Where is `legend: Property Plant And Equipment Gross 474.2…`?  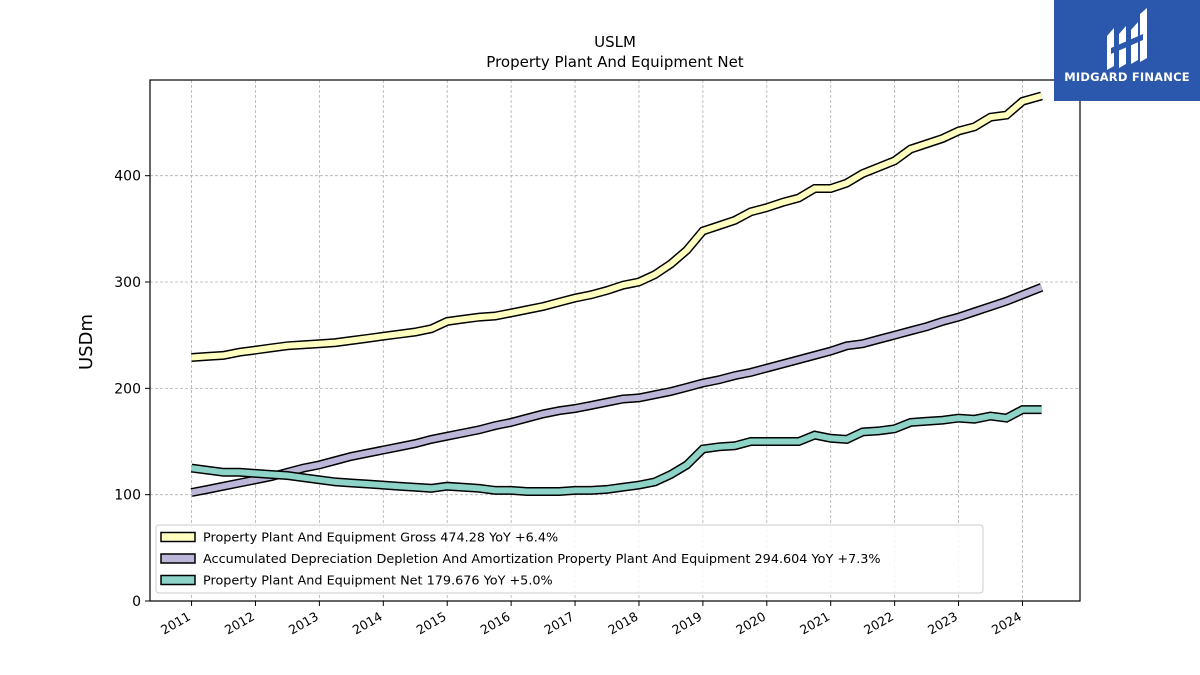
legend: Property Plant And Equipment Gross 474.2… is located at coordinates (569, 559).